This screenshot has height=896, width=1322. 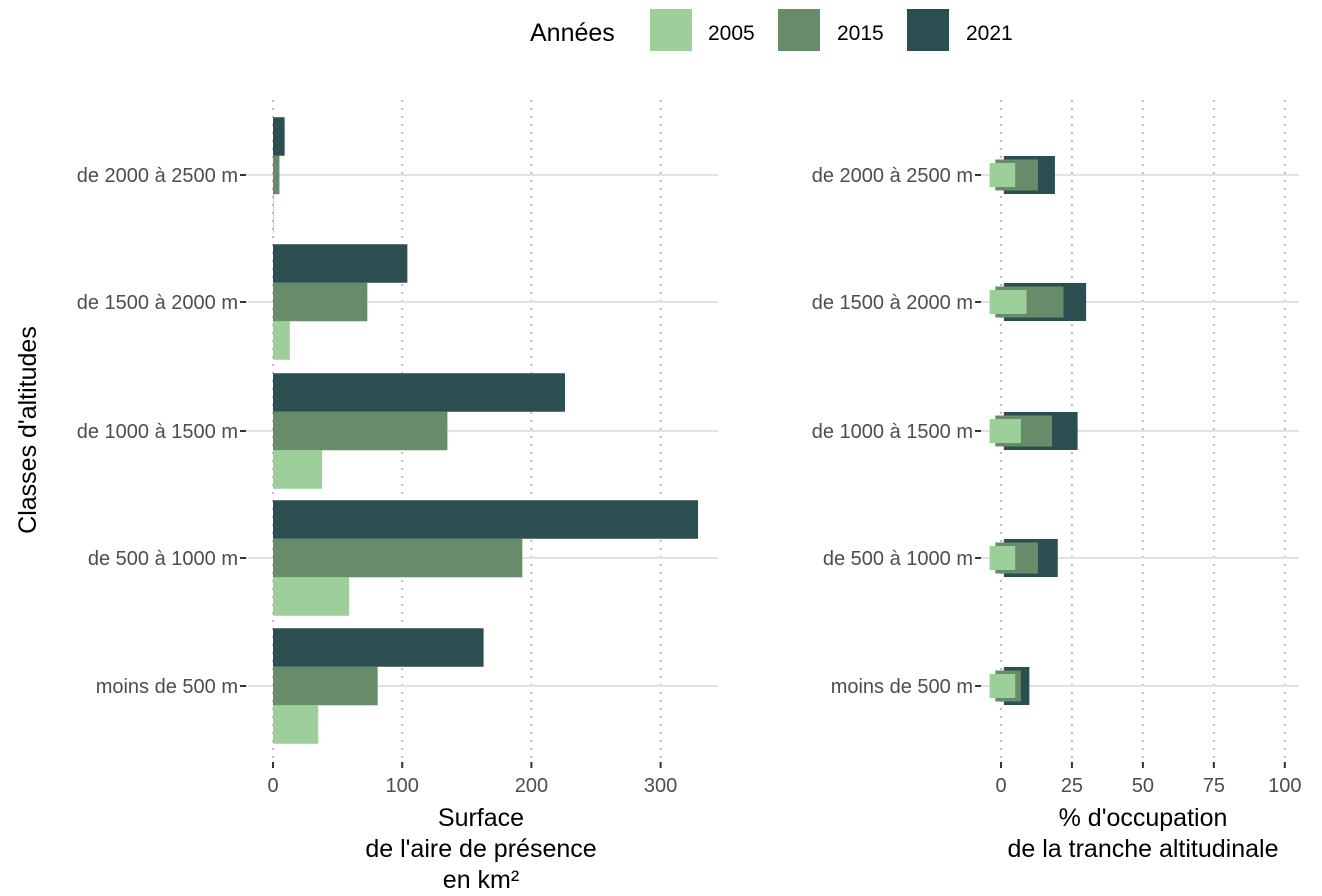 I want to click on y-axis-title: Classes d'altitudes, so click(x=28, y=430).